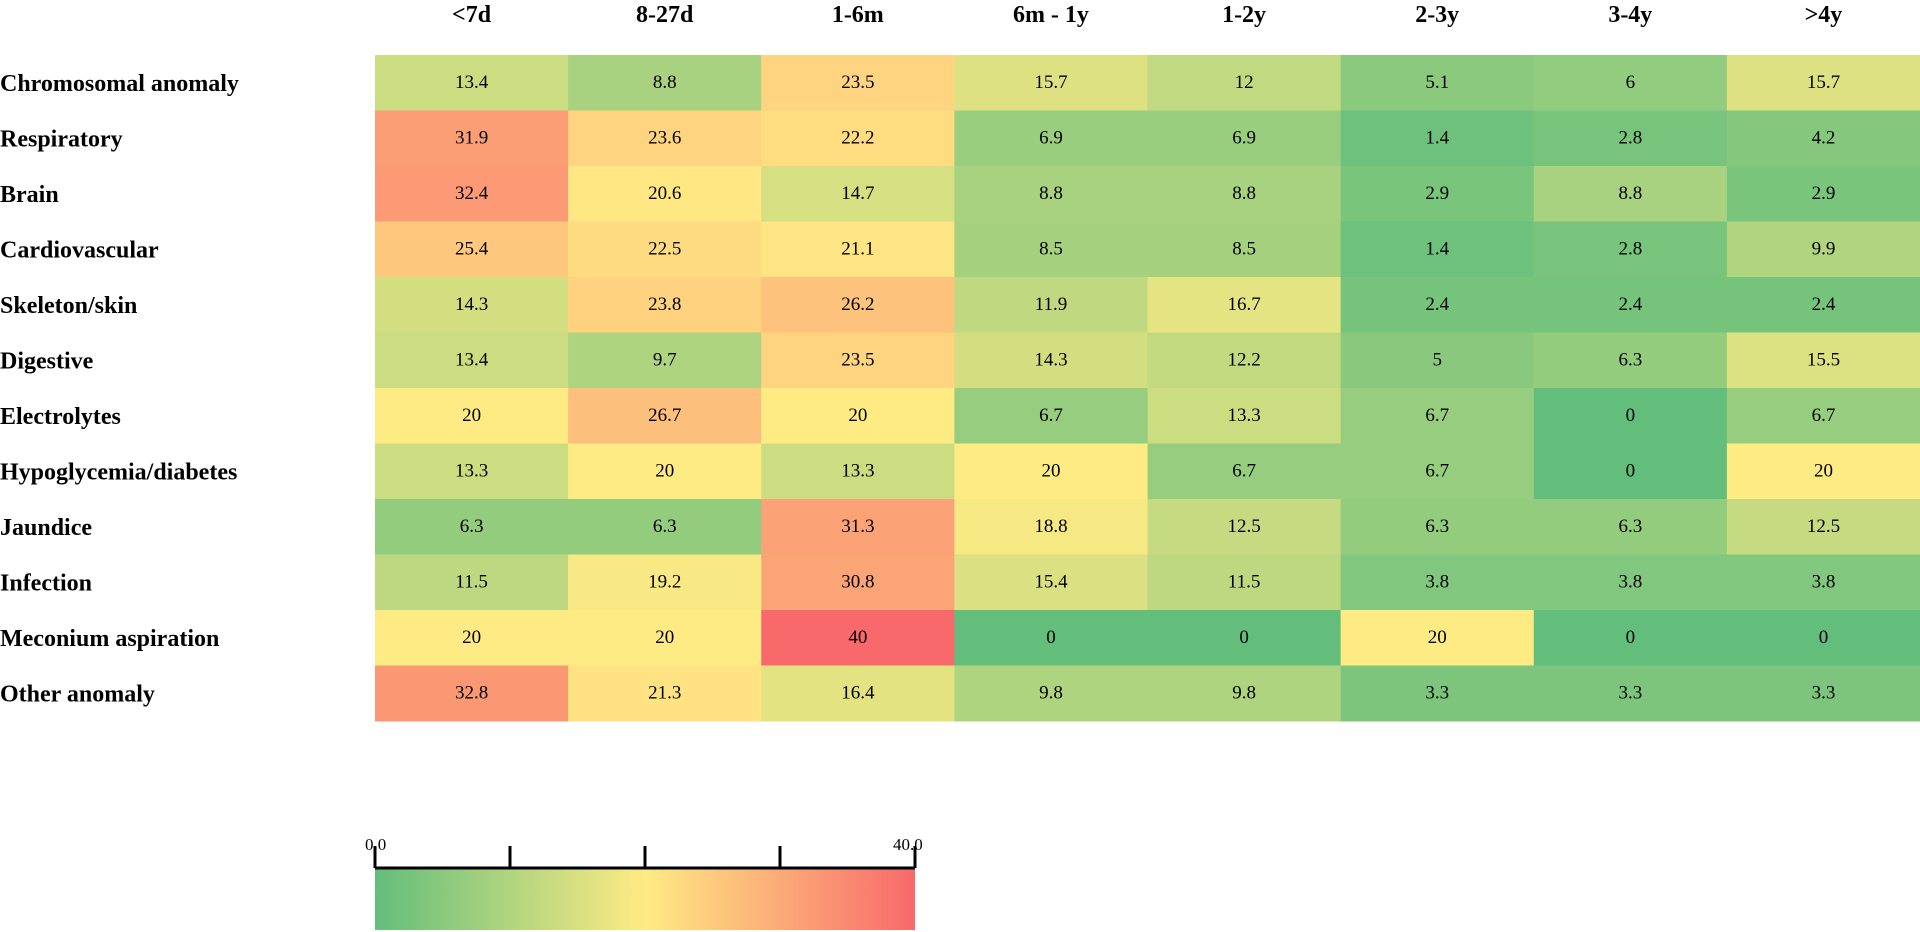 The image size is (1920, 932). I want to click on cell-value-label: 26.2, so click(857, 304).